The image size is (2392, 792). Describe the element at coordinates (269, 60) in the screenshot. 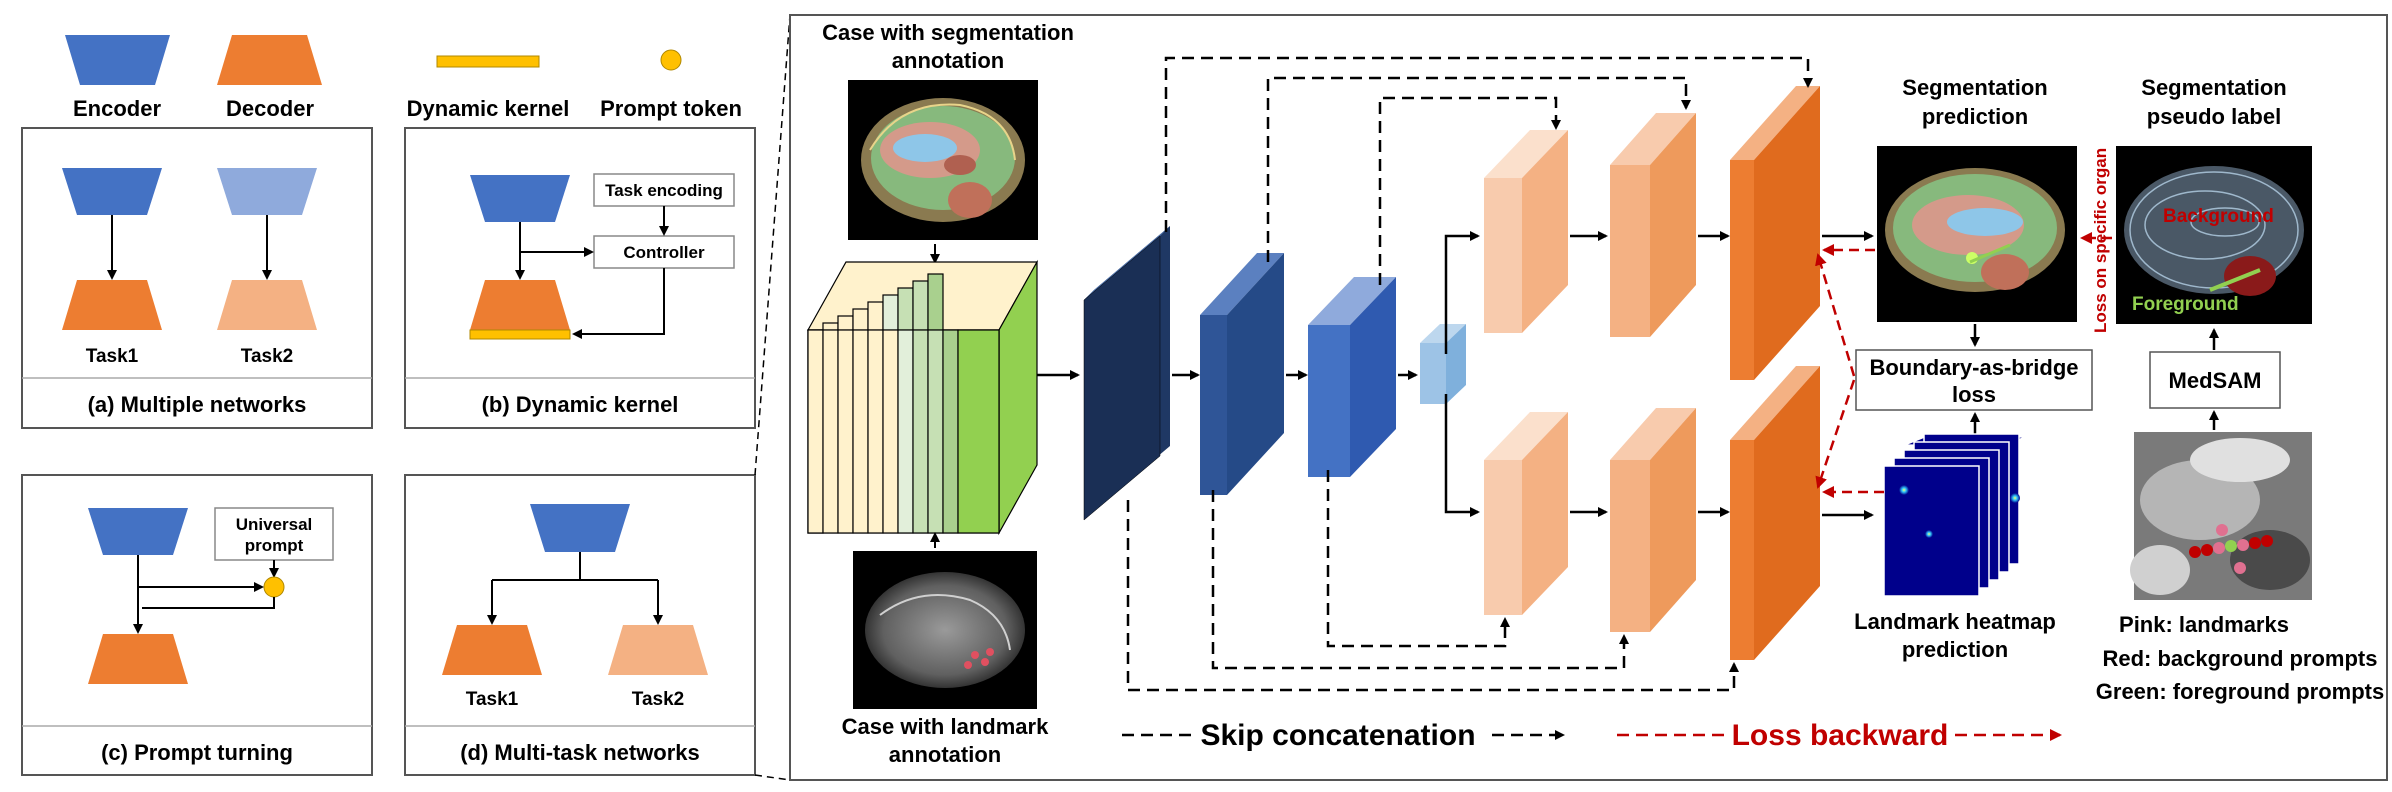

I see `decoder-legend-icon` at that location.